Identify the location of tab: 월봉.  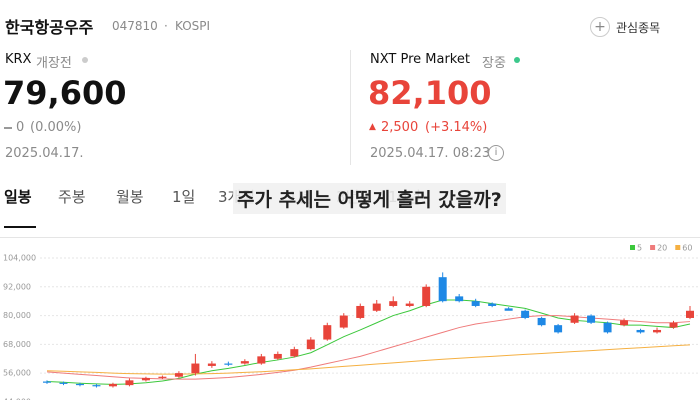
(130, 197).